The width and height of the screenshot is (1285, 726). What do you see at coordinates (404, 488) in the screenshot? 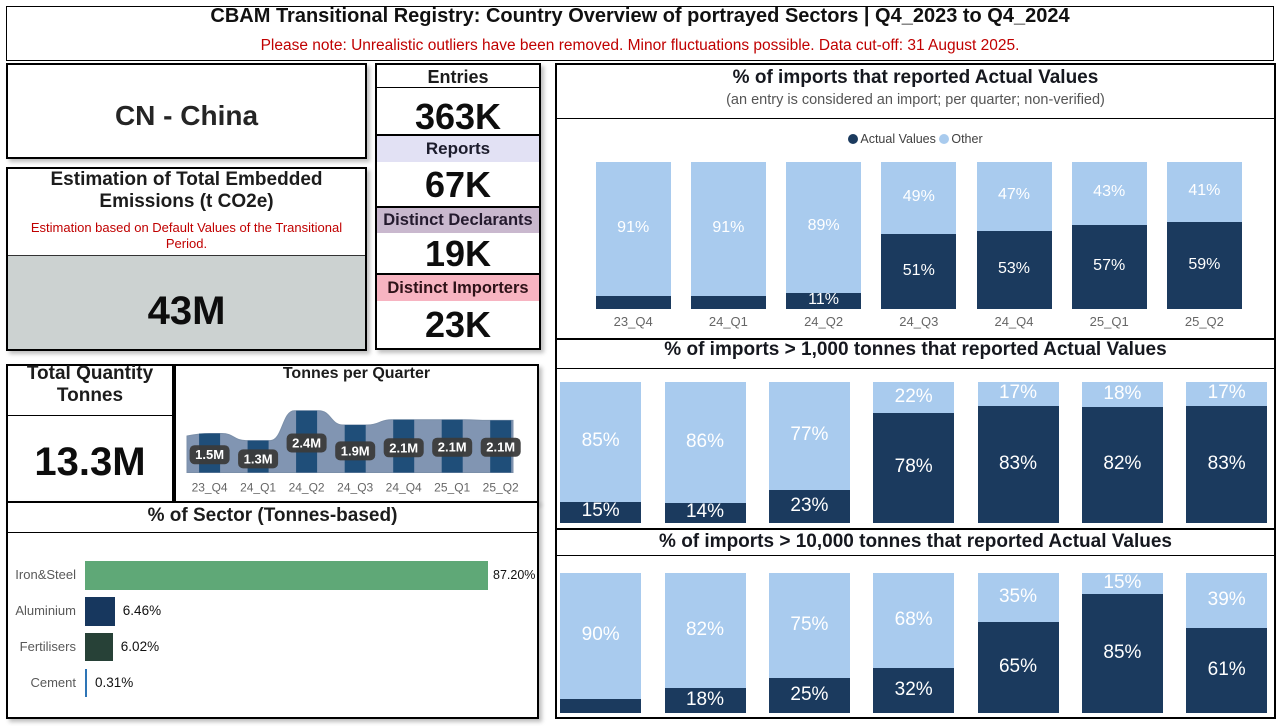
I see `svg-text: 24_Q4` at bounding box center [404, 488].